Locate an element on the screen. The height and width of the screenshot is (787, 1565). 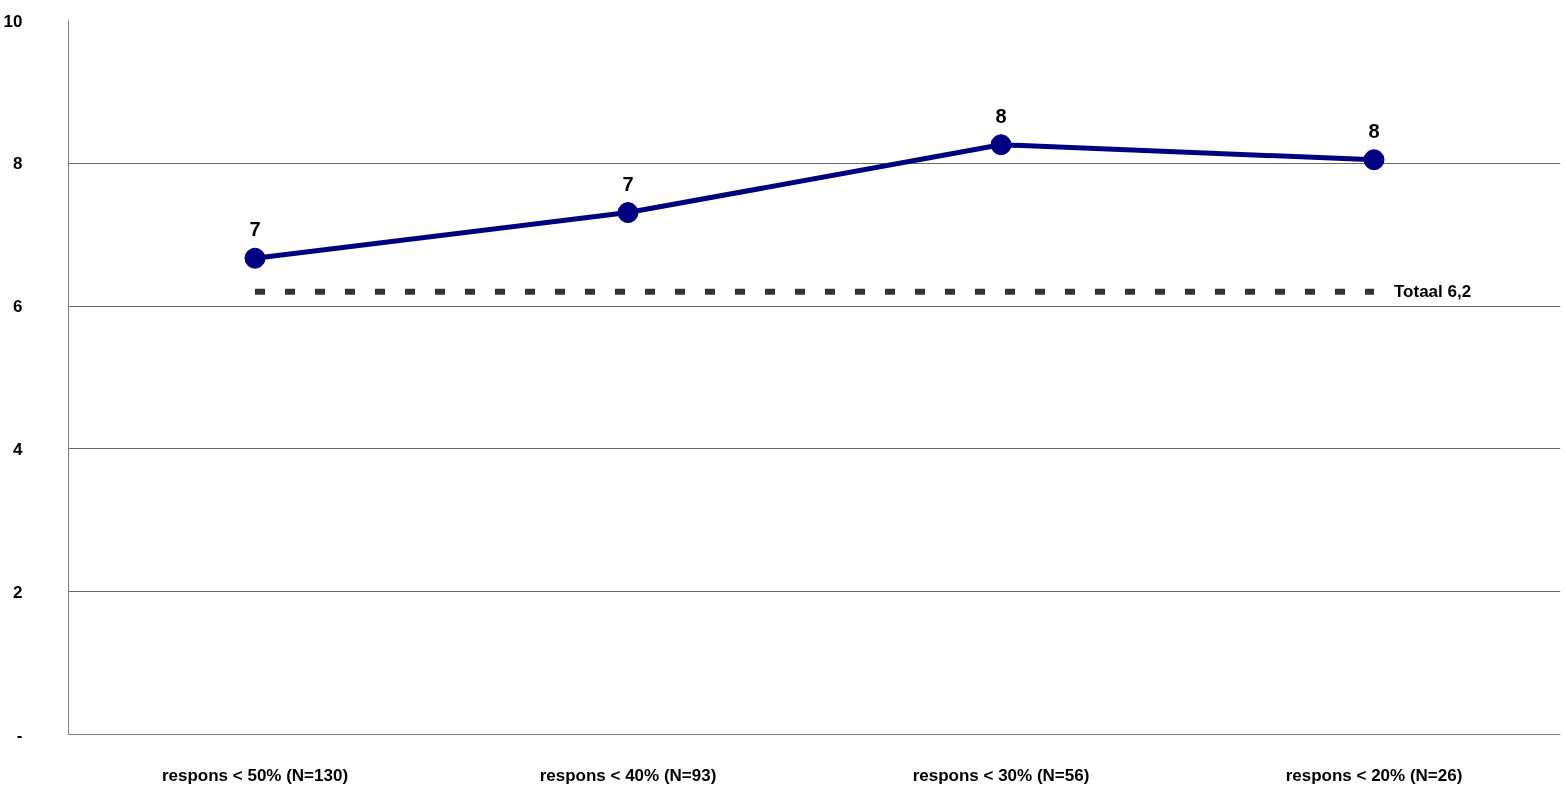
y-tick-label: - is located at coordinates (19, 735).